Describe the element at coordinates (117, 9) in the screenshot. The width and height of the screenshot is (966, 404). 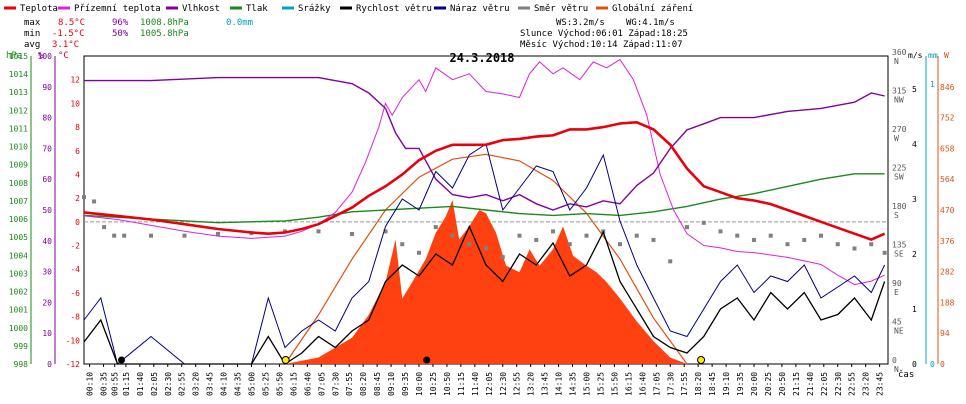
I see `legend-label-1: Přízemní teplota` at that location.